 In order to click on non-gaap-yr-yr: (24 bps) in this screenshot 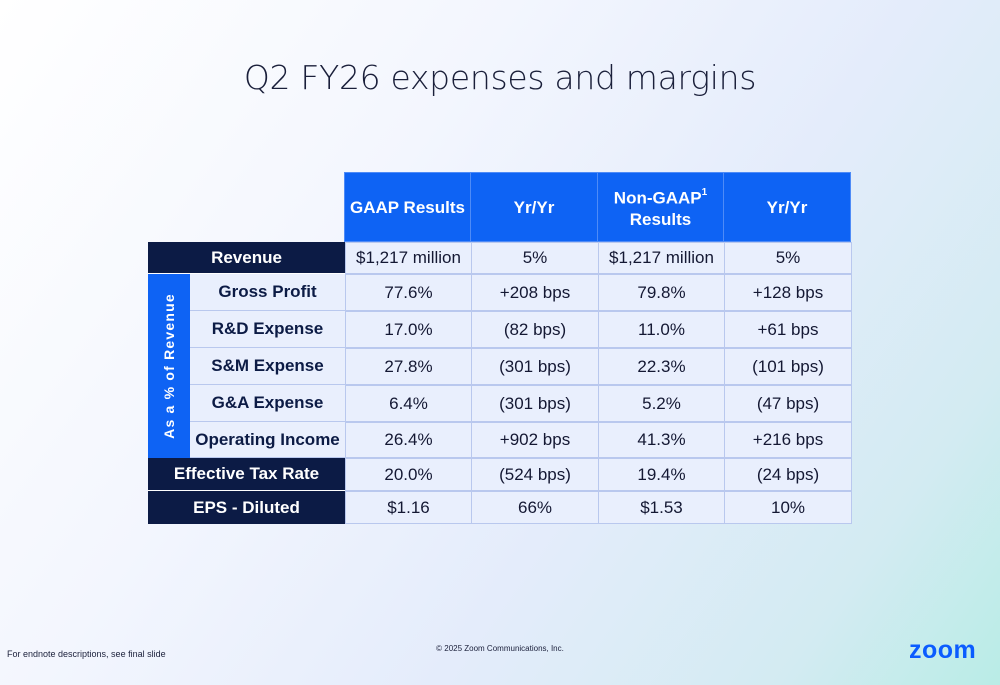, I will do `click(788, 474)`.